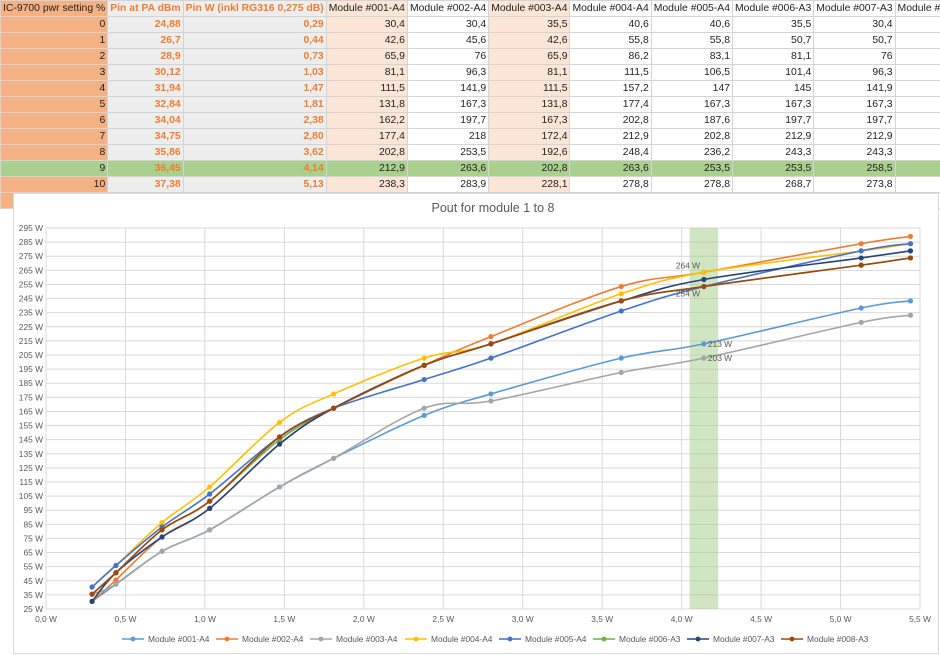  What do you see at coordinates (692, 120) in the screenshot?
I see `table-cell: 187,6` at bounding box center [692, 120].